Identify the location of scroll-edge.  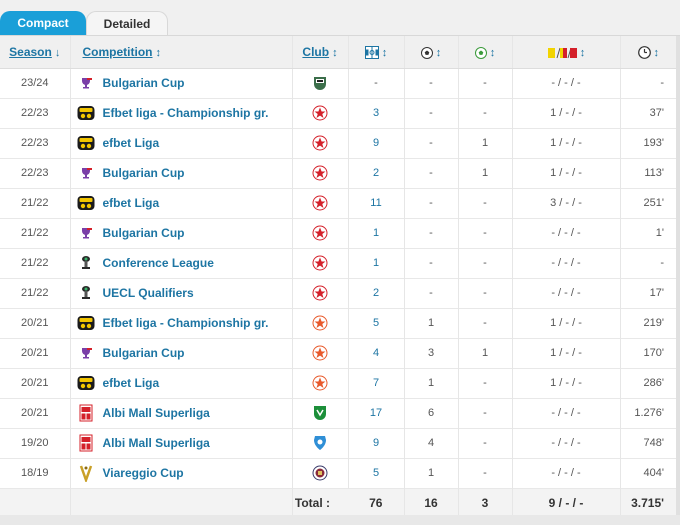
(678, 276).